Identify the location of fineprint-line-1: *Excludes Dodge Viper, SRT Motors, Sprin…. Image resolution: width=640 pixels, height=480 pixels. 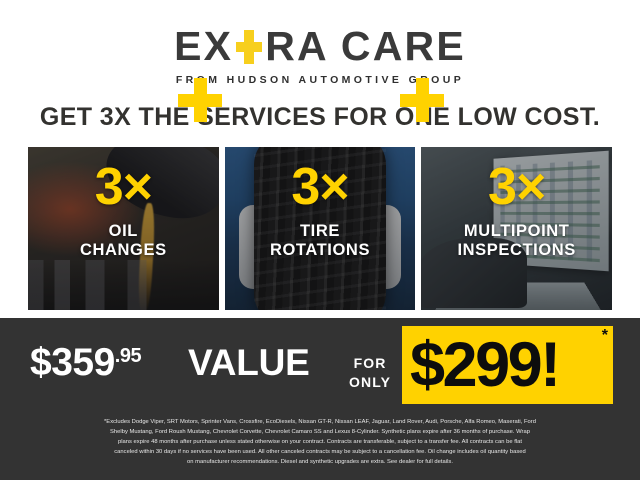
(320, 422).